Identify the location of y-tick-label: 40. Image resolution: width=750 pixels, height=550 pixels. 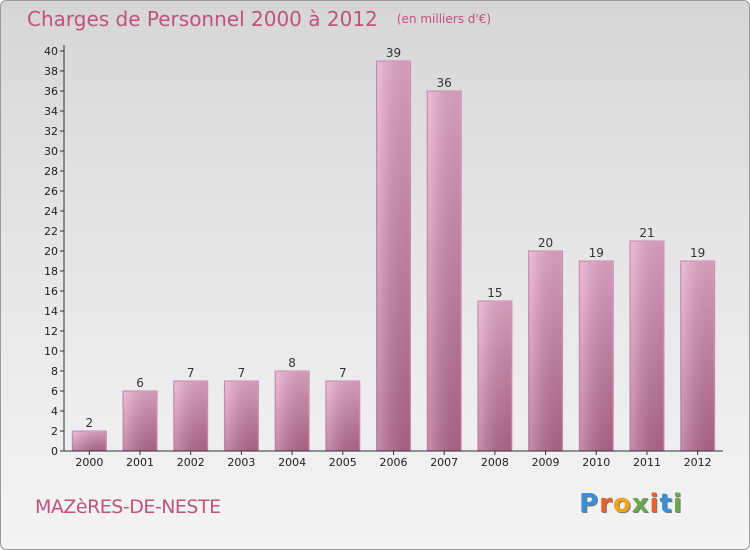
(51, 51).